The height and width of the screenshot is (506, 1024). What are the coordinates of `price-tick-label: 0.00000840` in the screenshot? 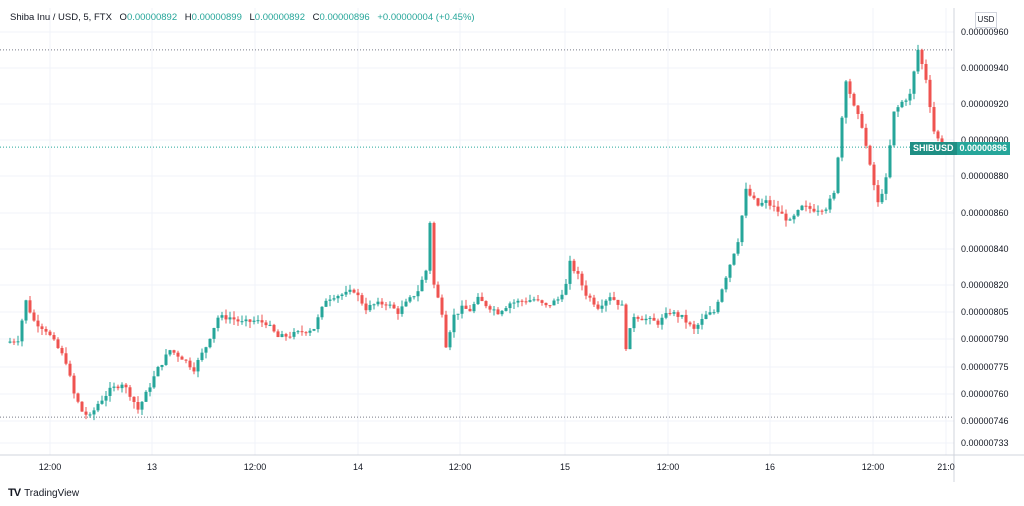 It's located at (985, 249).